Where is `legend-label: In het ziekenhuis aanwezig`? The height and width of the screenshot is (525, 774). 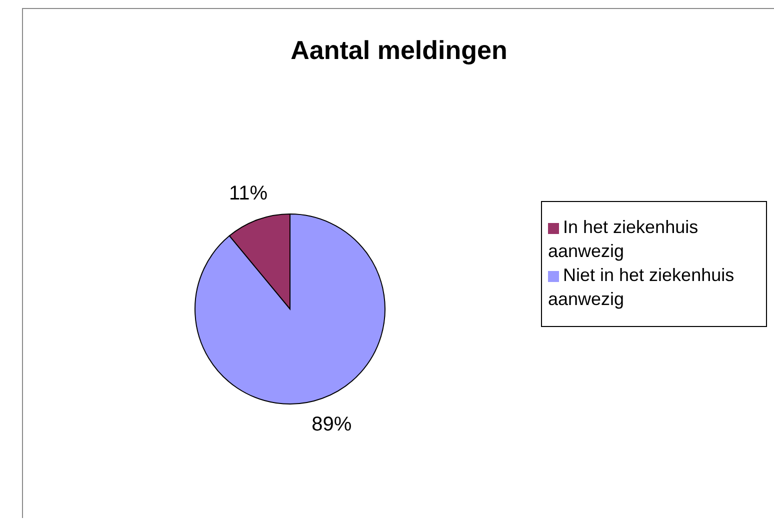
legend-label: In het ziekenhuis aanwezig is located at coordinates (623, 238).